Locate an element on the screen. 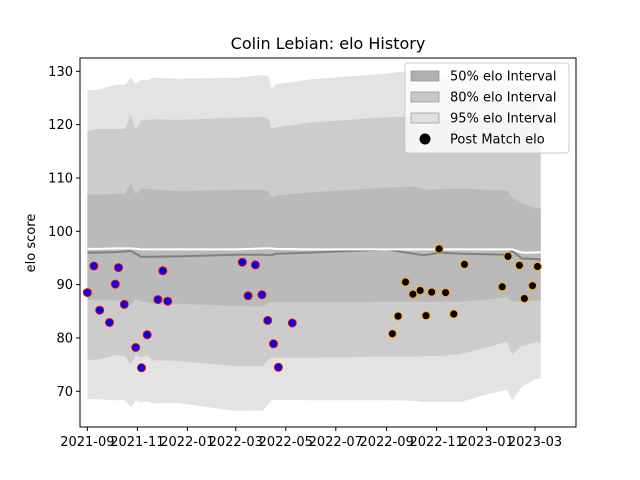  x-tick-label: 2023-01 is located at coordinates (486, 442).